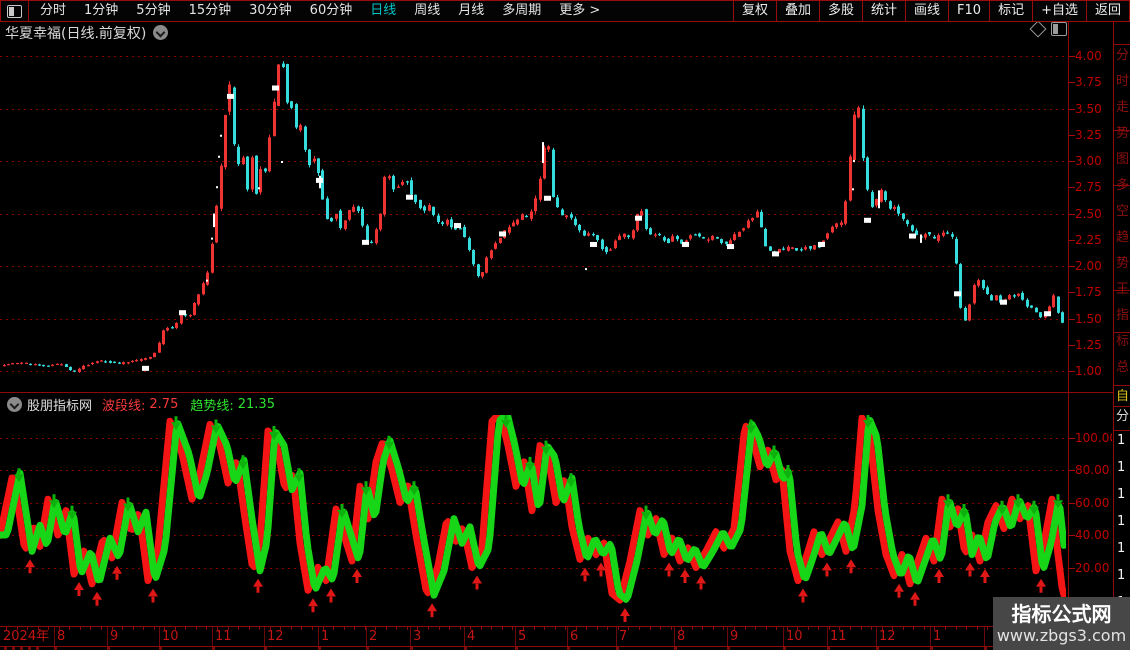 The image size is (1130, 650). I want to click on period-tab-15分钟: 15分钟, so click(210, 10).